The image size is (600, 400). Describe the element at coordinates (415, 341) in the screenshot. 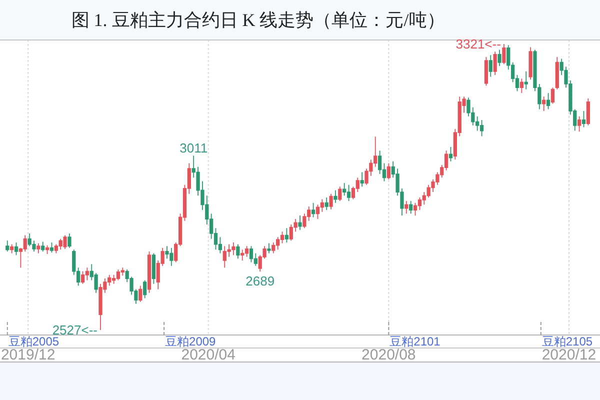

I see `ref-line-label: 豆粕2101` at that location.